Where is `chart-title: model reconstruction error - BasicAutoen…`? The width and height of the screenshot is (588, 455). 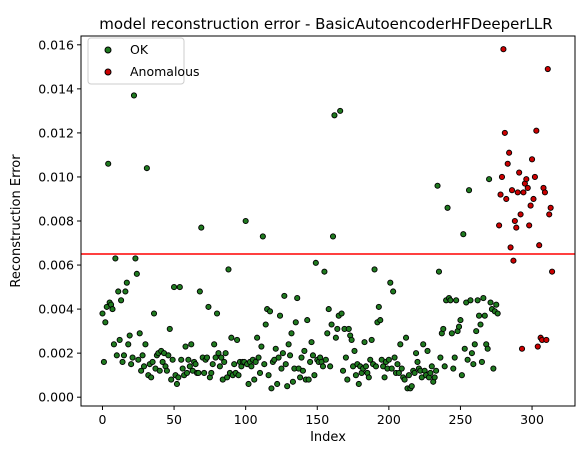
chart-title: model reconstruction error - BasicAutoen… is located at coordinates (325, 24).